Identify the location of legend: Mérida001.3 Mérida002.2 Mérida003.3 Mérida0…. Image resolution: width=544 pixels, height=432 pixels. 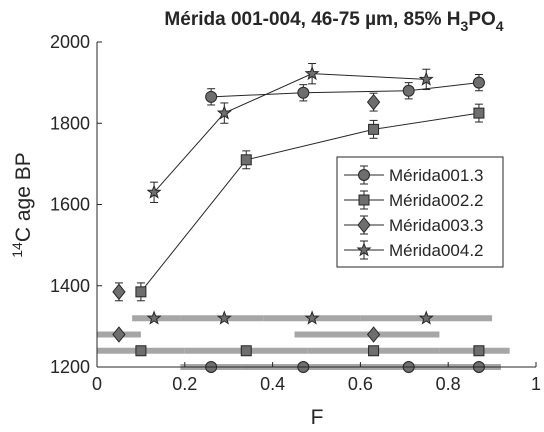
(420, 212).